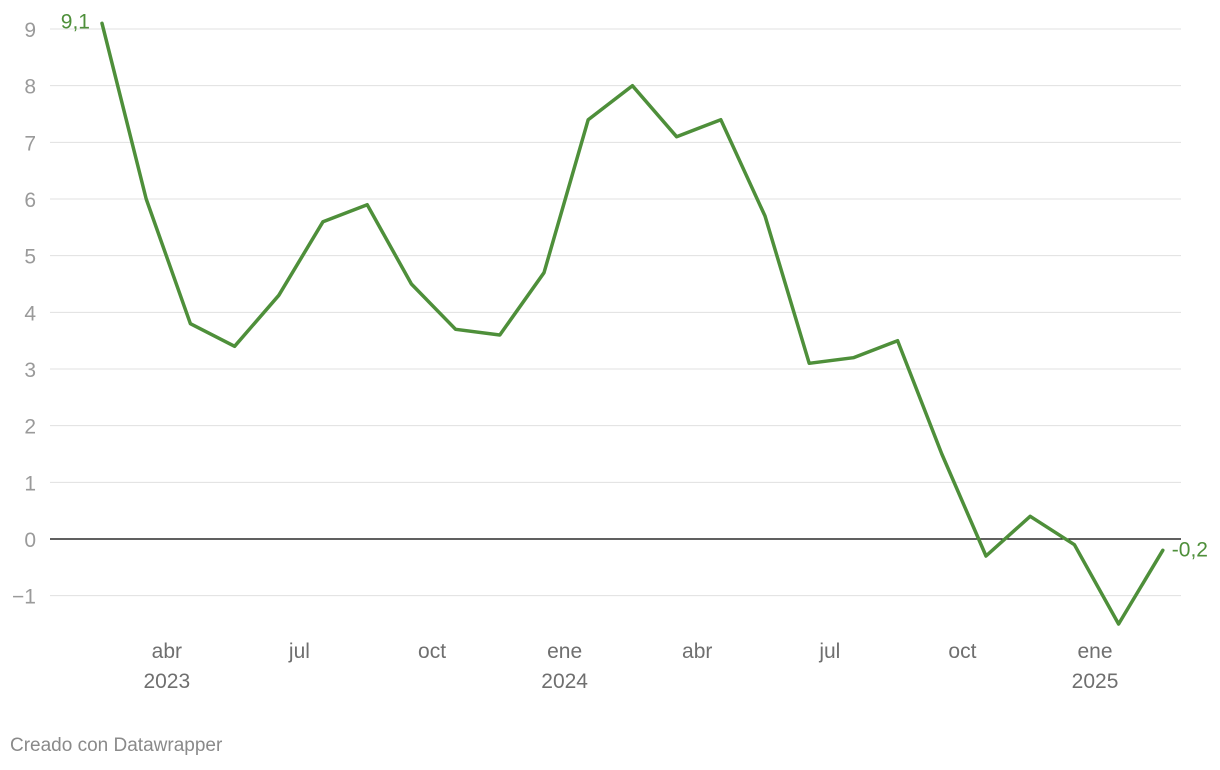  Describe the element at coordinates (630, 666) in the screenshot. I see `x-axis-tick-labels: abr 2023 jul oct ene 2024 abr jul oct ene 2025` at that location.